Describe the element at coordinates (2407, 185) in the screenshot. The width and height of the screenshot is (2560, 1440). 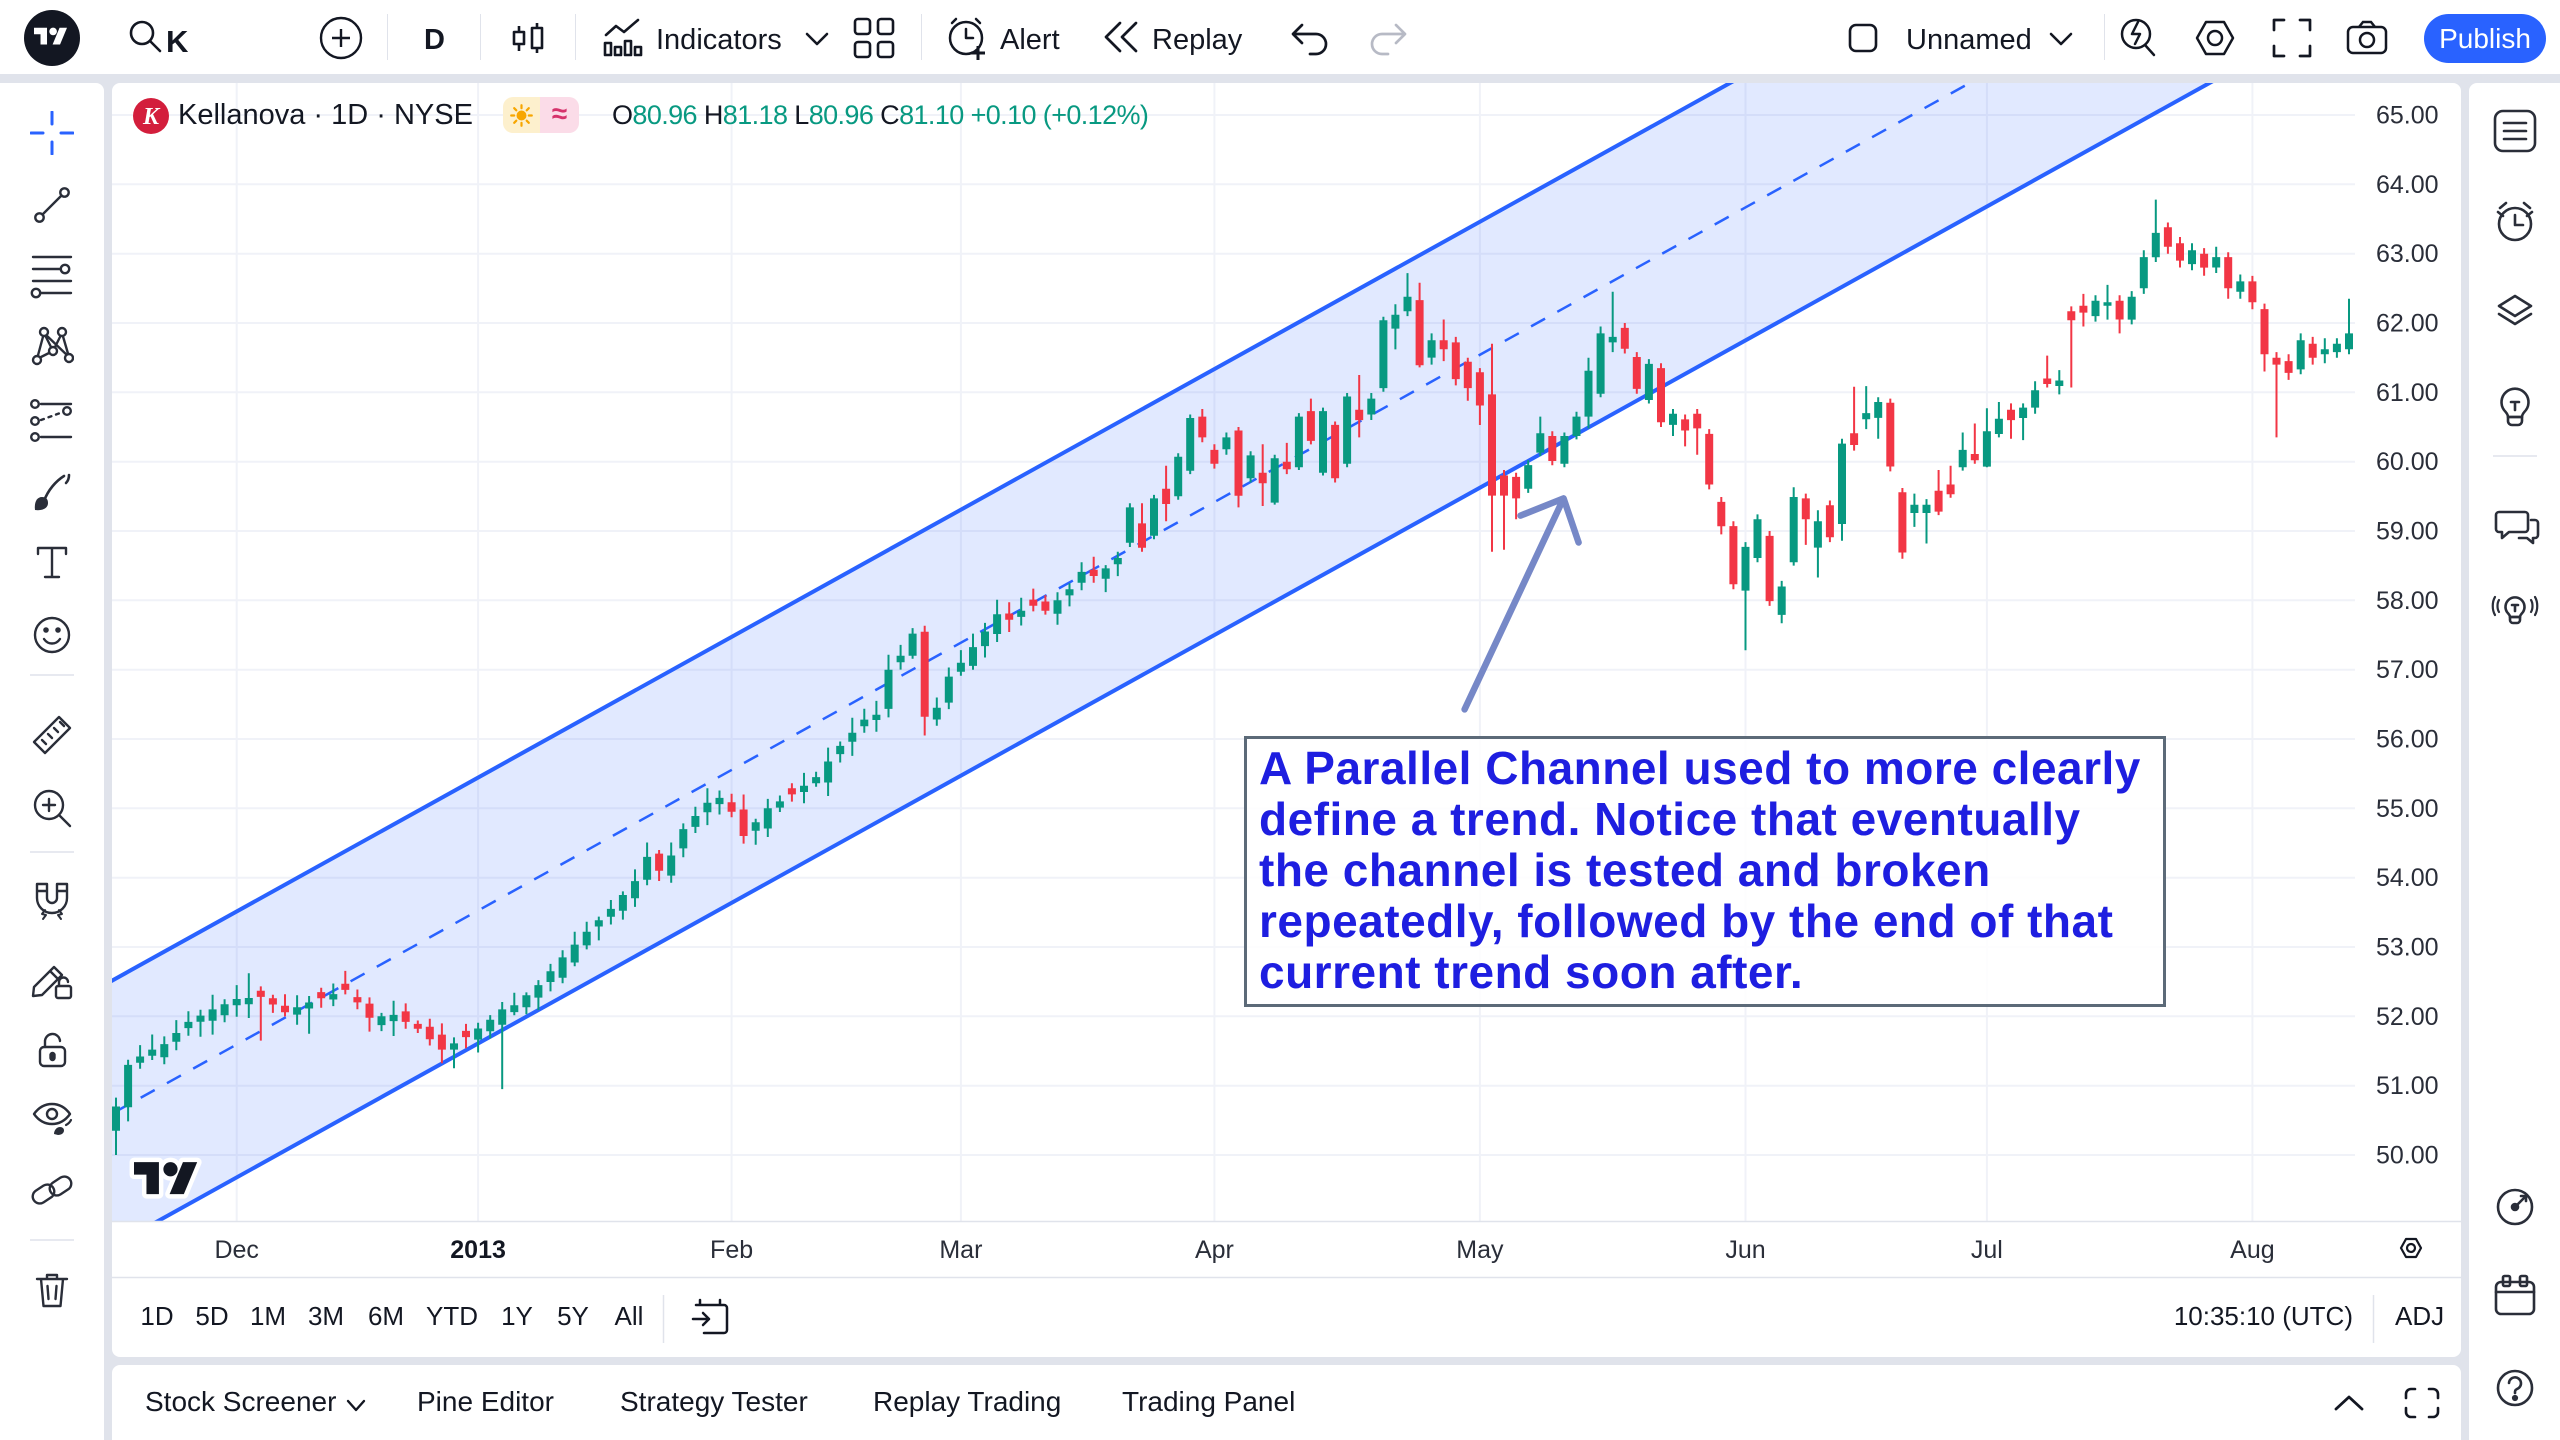
I see `svg-text: 64.00` at that location.